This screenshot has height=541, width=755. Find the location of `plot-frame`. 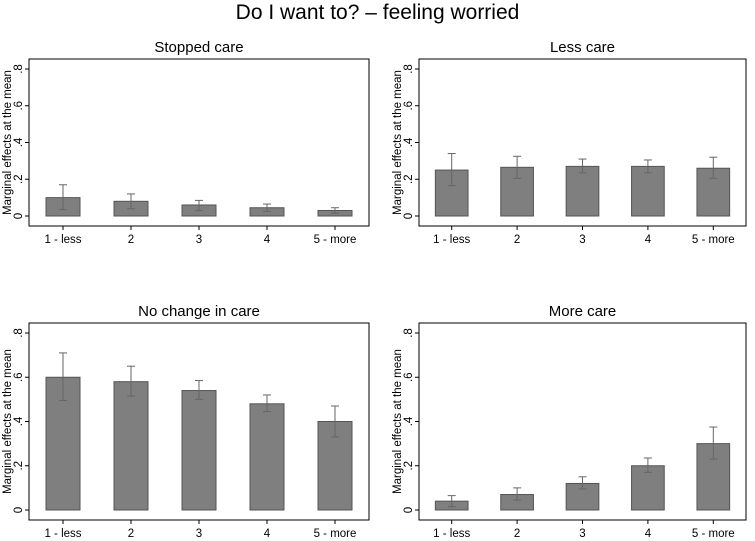

plot-frame is located at coordinates (199, 142).